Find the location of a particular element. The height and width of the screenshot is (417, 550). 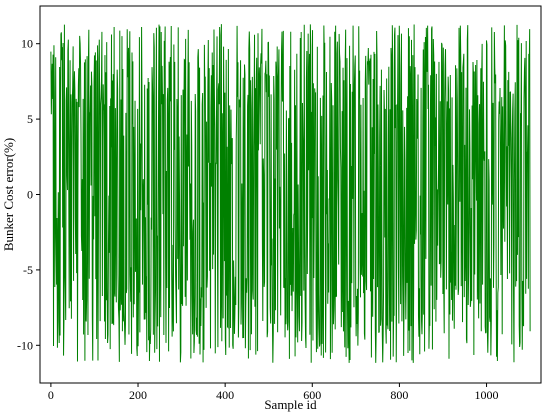

y-tick-label: 0 is located at coordinates (30, 195).